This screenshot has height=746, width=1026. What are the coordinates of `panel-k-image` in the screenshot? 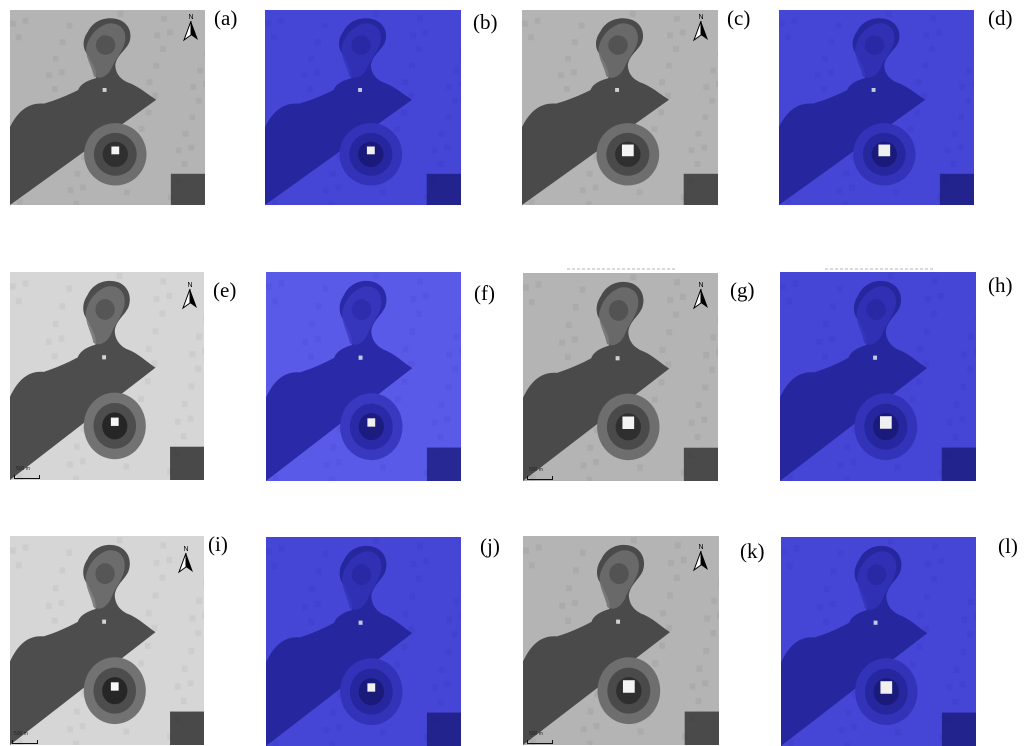 It's located at (621, 640).